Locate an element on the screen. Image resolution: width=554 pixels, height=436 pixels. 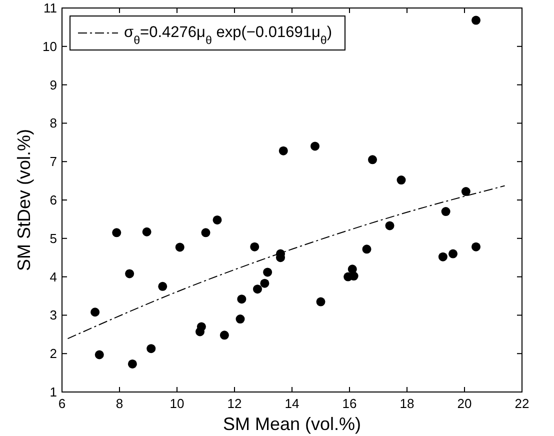
x-tick-label: 14 is located at coordinates (292, 403).